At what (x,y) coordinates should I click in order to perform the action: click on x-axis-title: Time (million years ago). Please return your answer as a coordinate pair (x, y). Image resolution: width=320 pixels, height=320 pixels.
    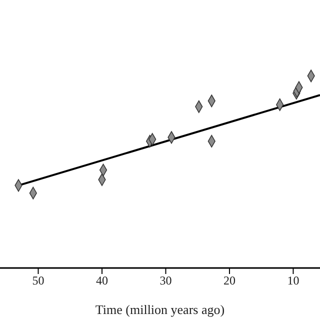
    Looking at the image, I should click on (160, 309).